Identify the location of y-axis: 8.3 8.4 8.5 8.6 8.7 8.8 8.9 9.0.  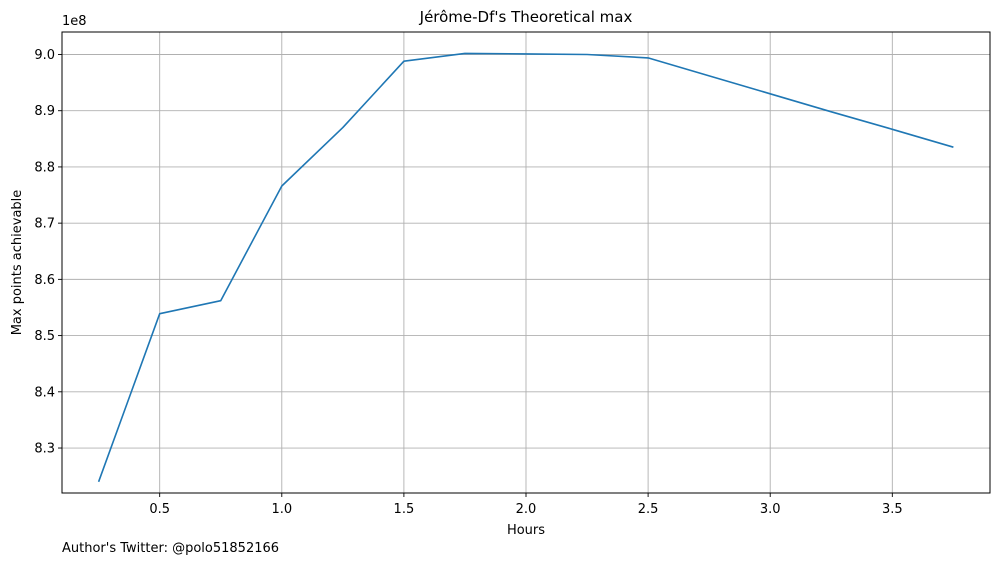
(48, 252).